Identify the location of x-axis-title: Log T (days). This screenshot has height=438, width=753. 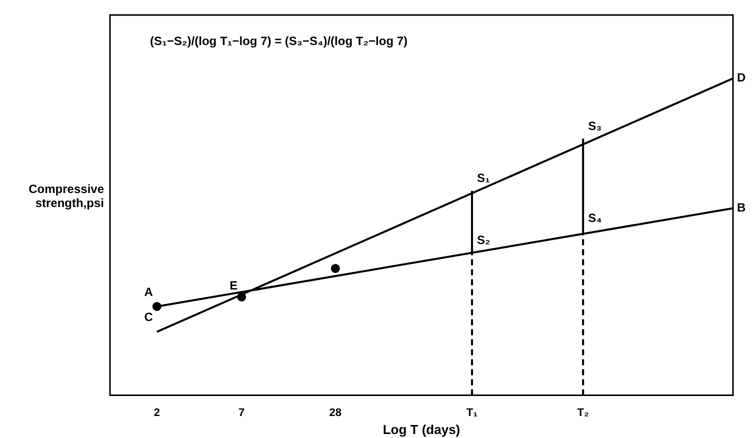
(421, 429).